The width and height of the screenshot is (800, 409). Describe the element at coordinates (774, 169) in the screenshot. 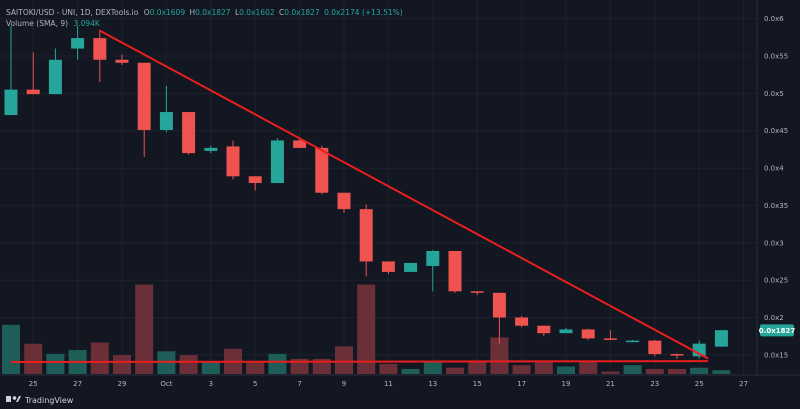

I see `price-tick-label: 0.0x4` at that location.